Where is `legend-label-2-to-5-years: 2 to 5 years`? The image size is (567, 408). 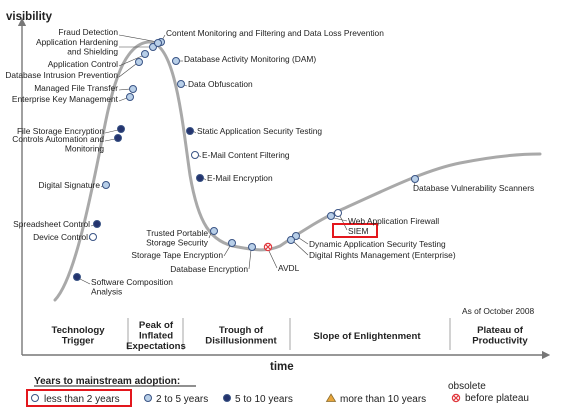
legend-label-2-to-5-years: 2 to 5 years is located at coordinates (182, 399).